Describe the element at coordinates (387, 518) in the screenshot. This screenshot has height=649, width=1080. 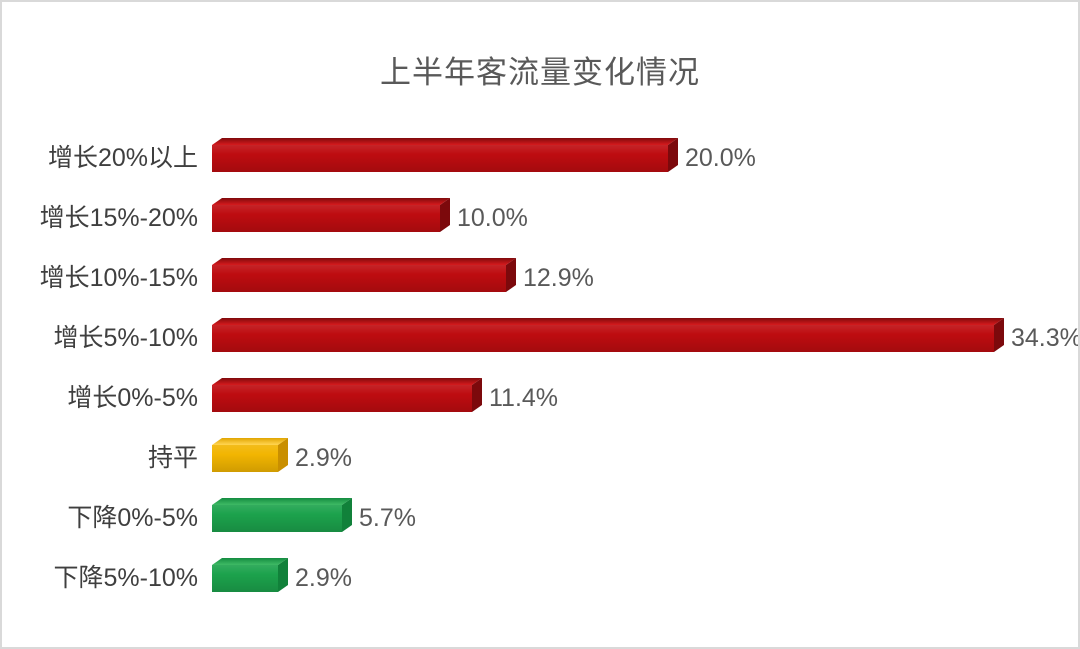
I see `value-label: 5.7%` at that location.